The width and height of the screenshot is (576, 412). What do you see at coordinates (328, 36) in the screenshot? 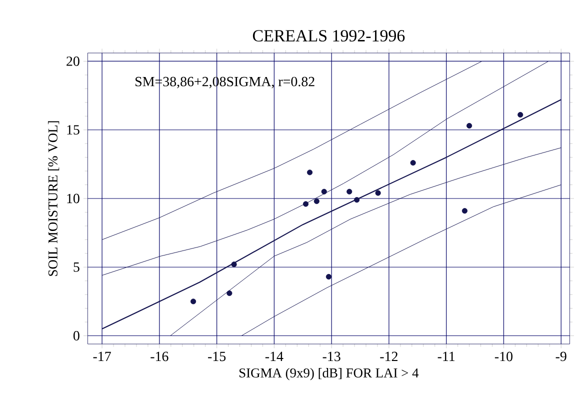
I see `chart-title: CEREALS 1992-1996` at bounding box center [328, 36].